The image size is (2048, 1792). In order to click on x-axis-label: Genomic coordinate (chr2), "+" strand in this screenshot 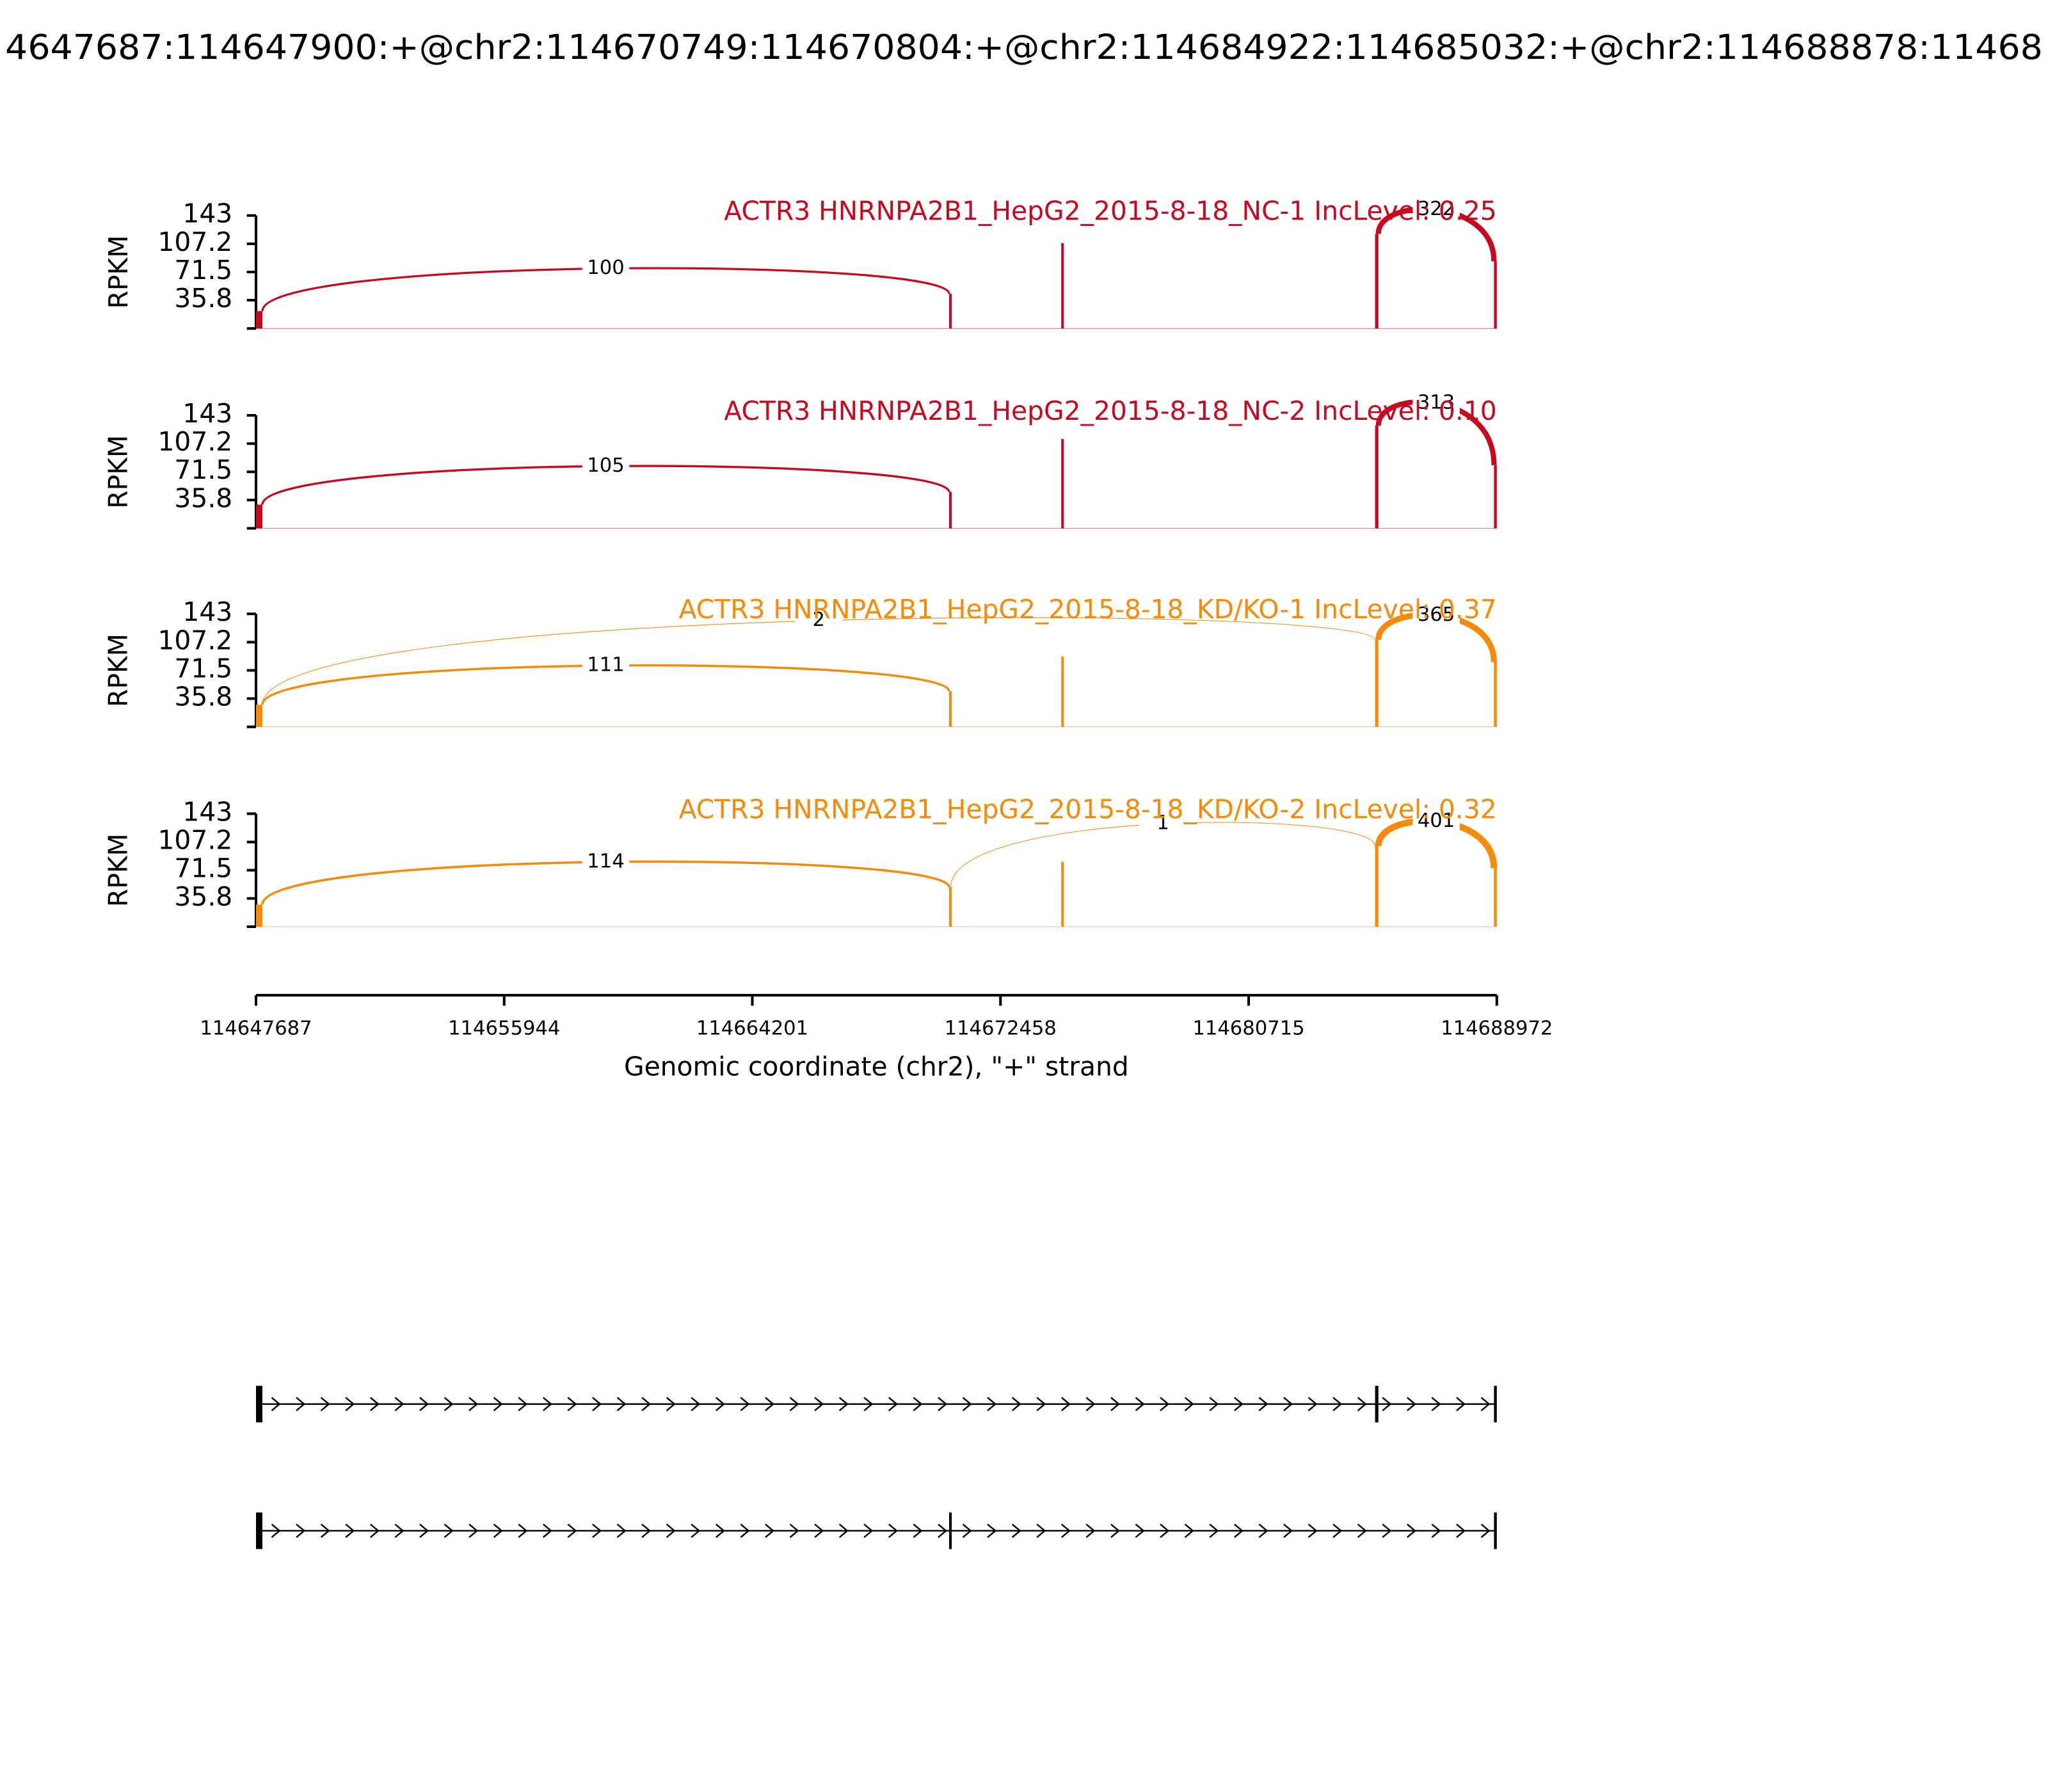, I will do `click(876, 1066)`.